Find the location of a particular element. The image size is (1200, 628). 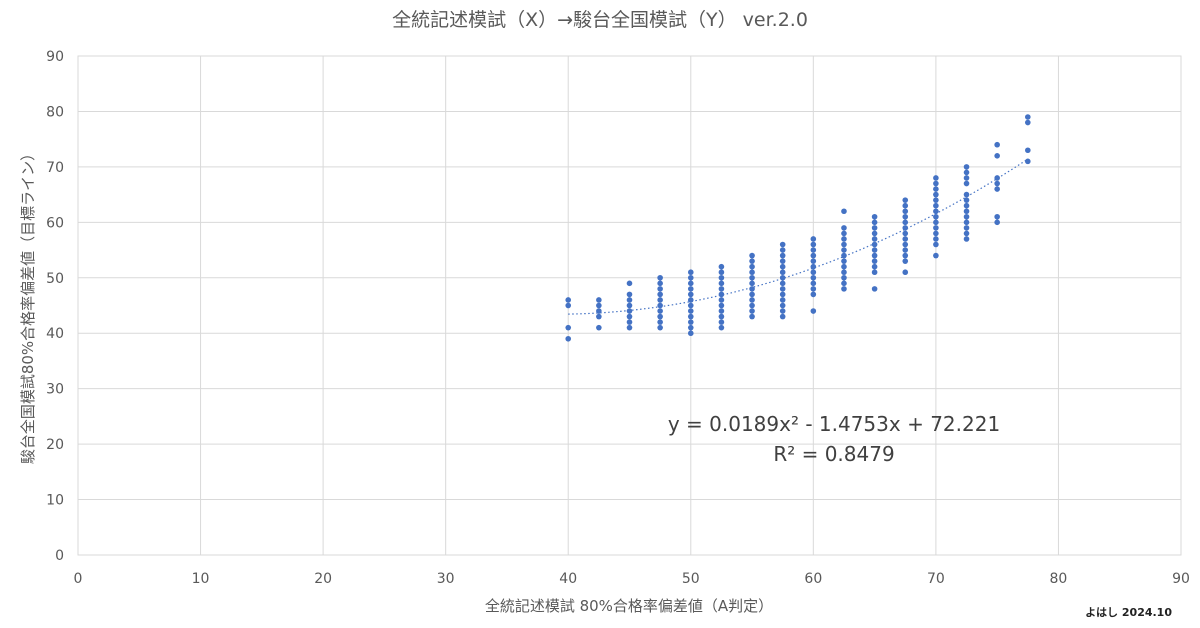

x-tick-label: 50 is located at coordinates (691, 579).